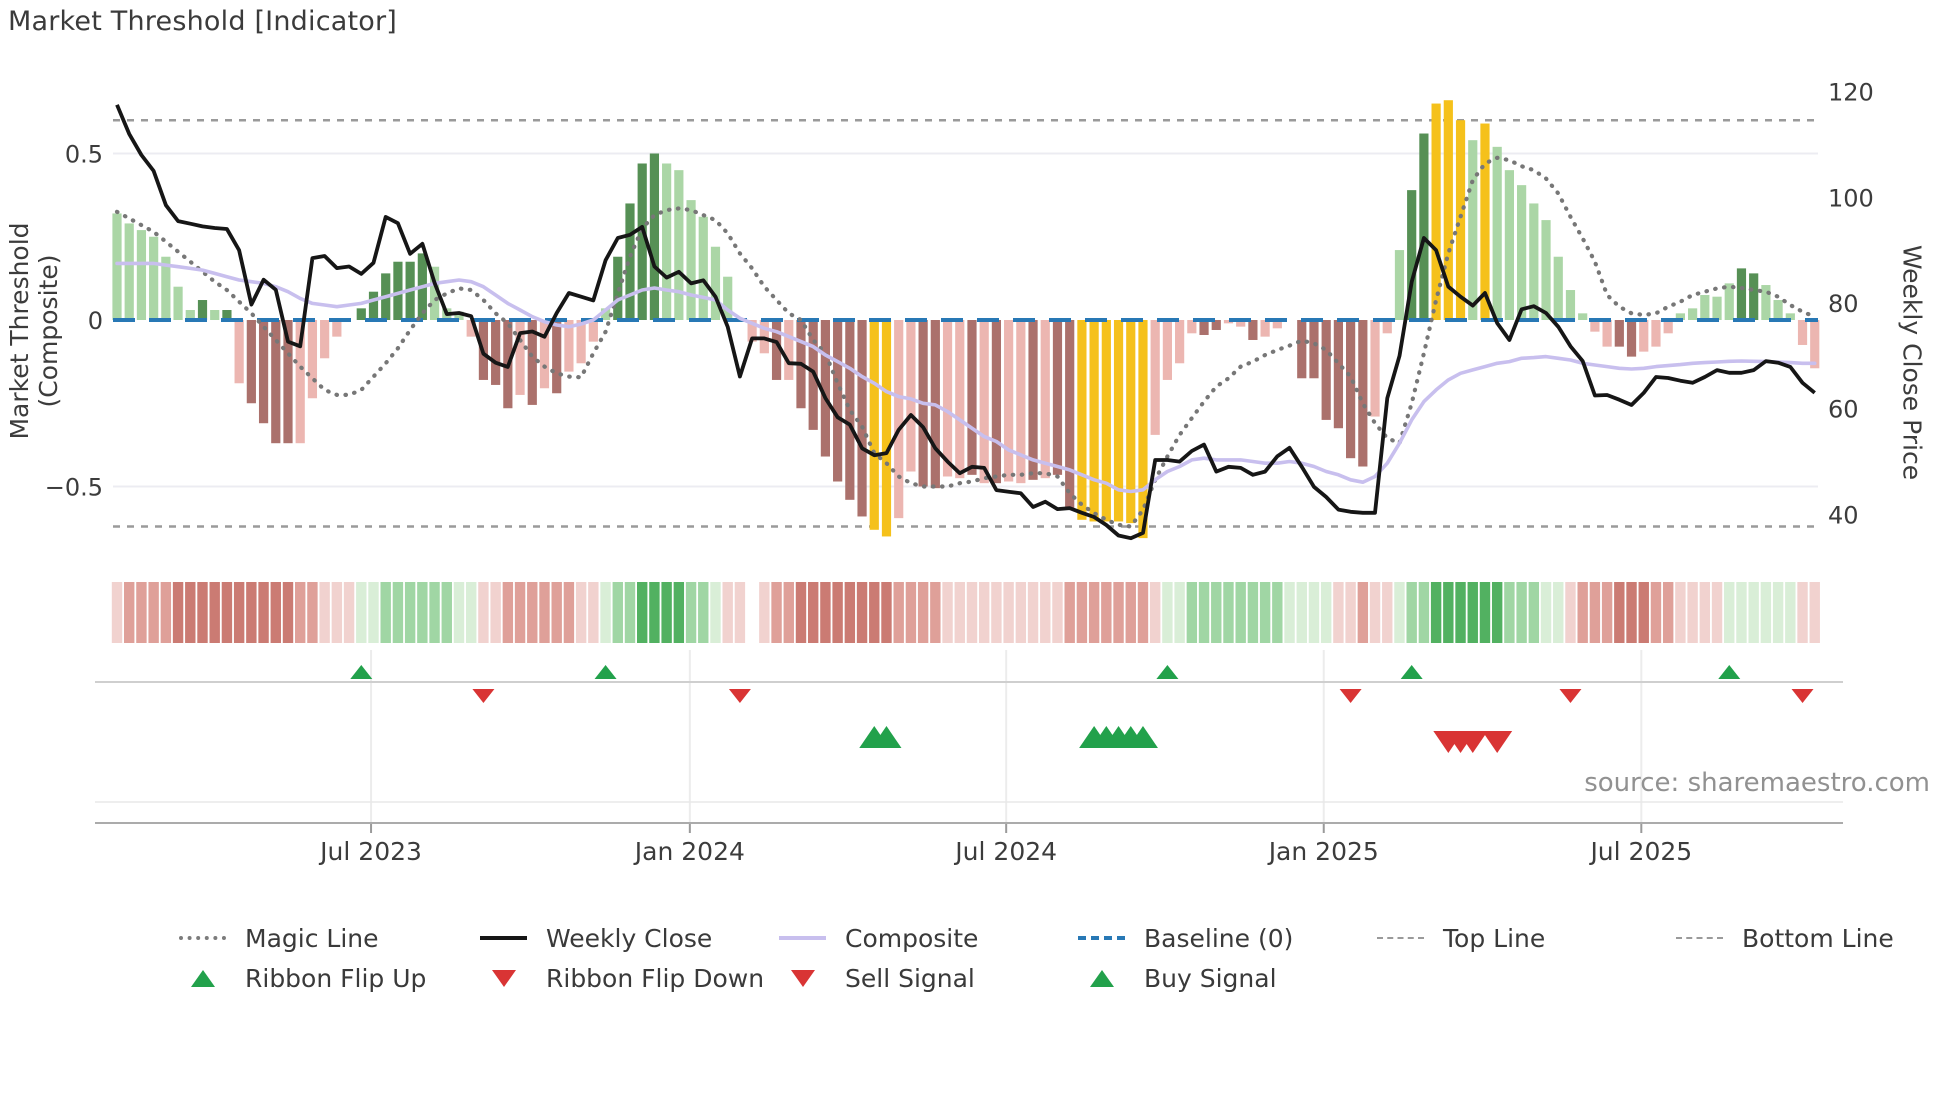 This screenshot has height=1102, width=1960. Describe the element at coordinates (1219, 938) in the screenshot. I see `legend-label: Baseline (0)` at that location.